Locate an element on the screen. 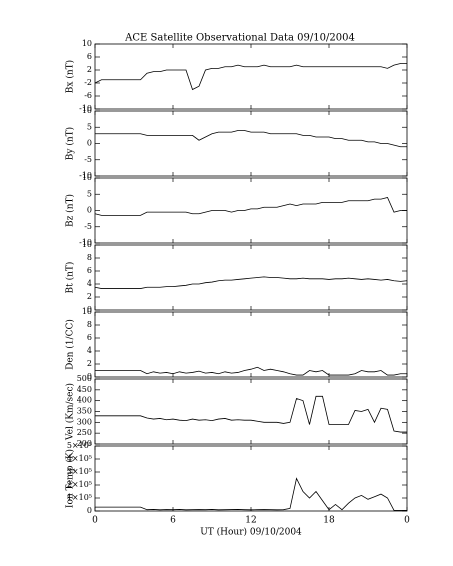 This screenshot has height=566, width=453. y-tick-label: 5×10⁵ is located at coordinates (79, 445).